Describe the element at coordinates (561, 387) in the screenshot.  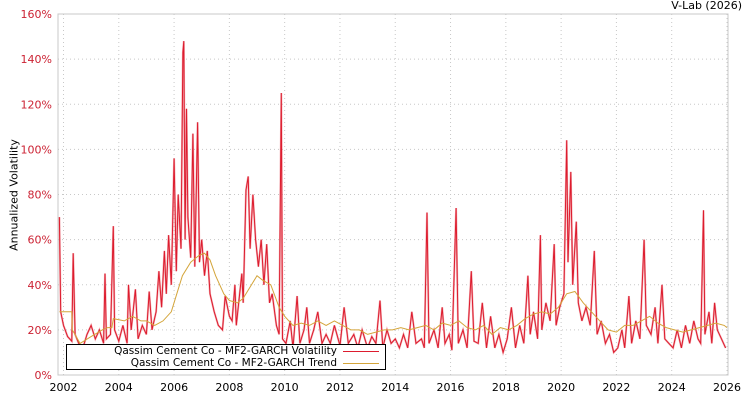
I see `x-tick-label: 2020` at that location.